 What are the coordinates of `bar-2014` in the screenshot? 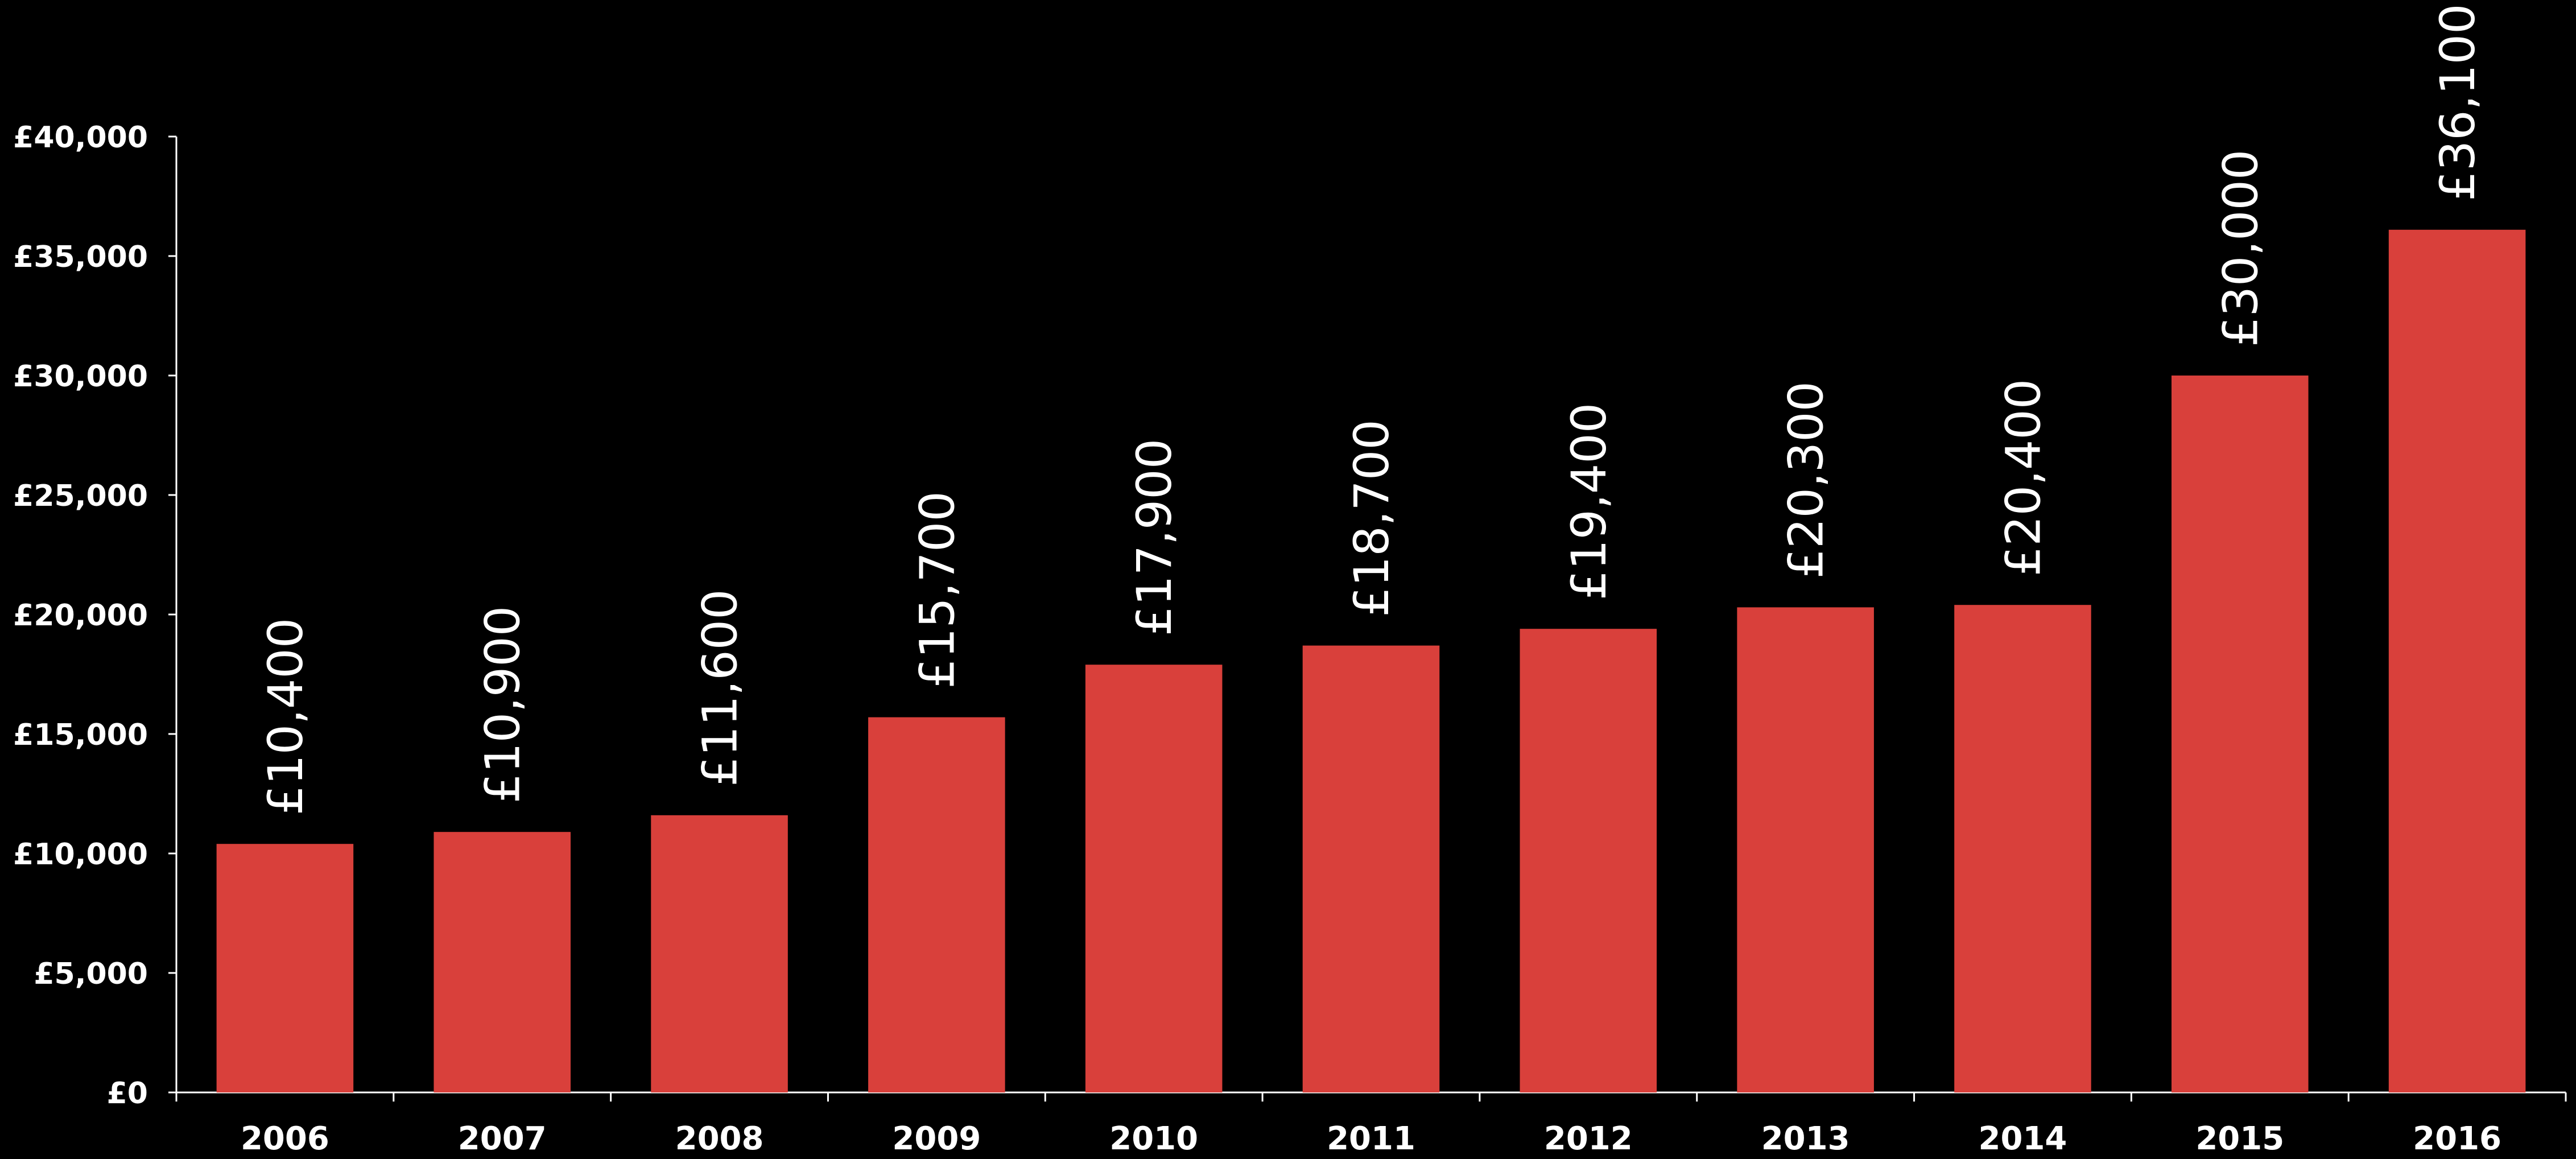 It's located at (2023, 848).